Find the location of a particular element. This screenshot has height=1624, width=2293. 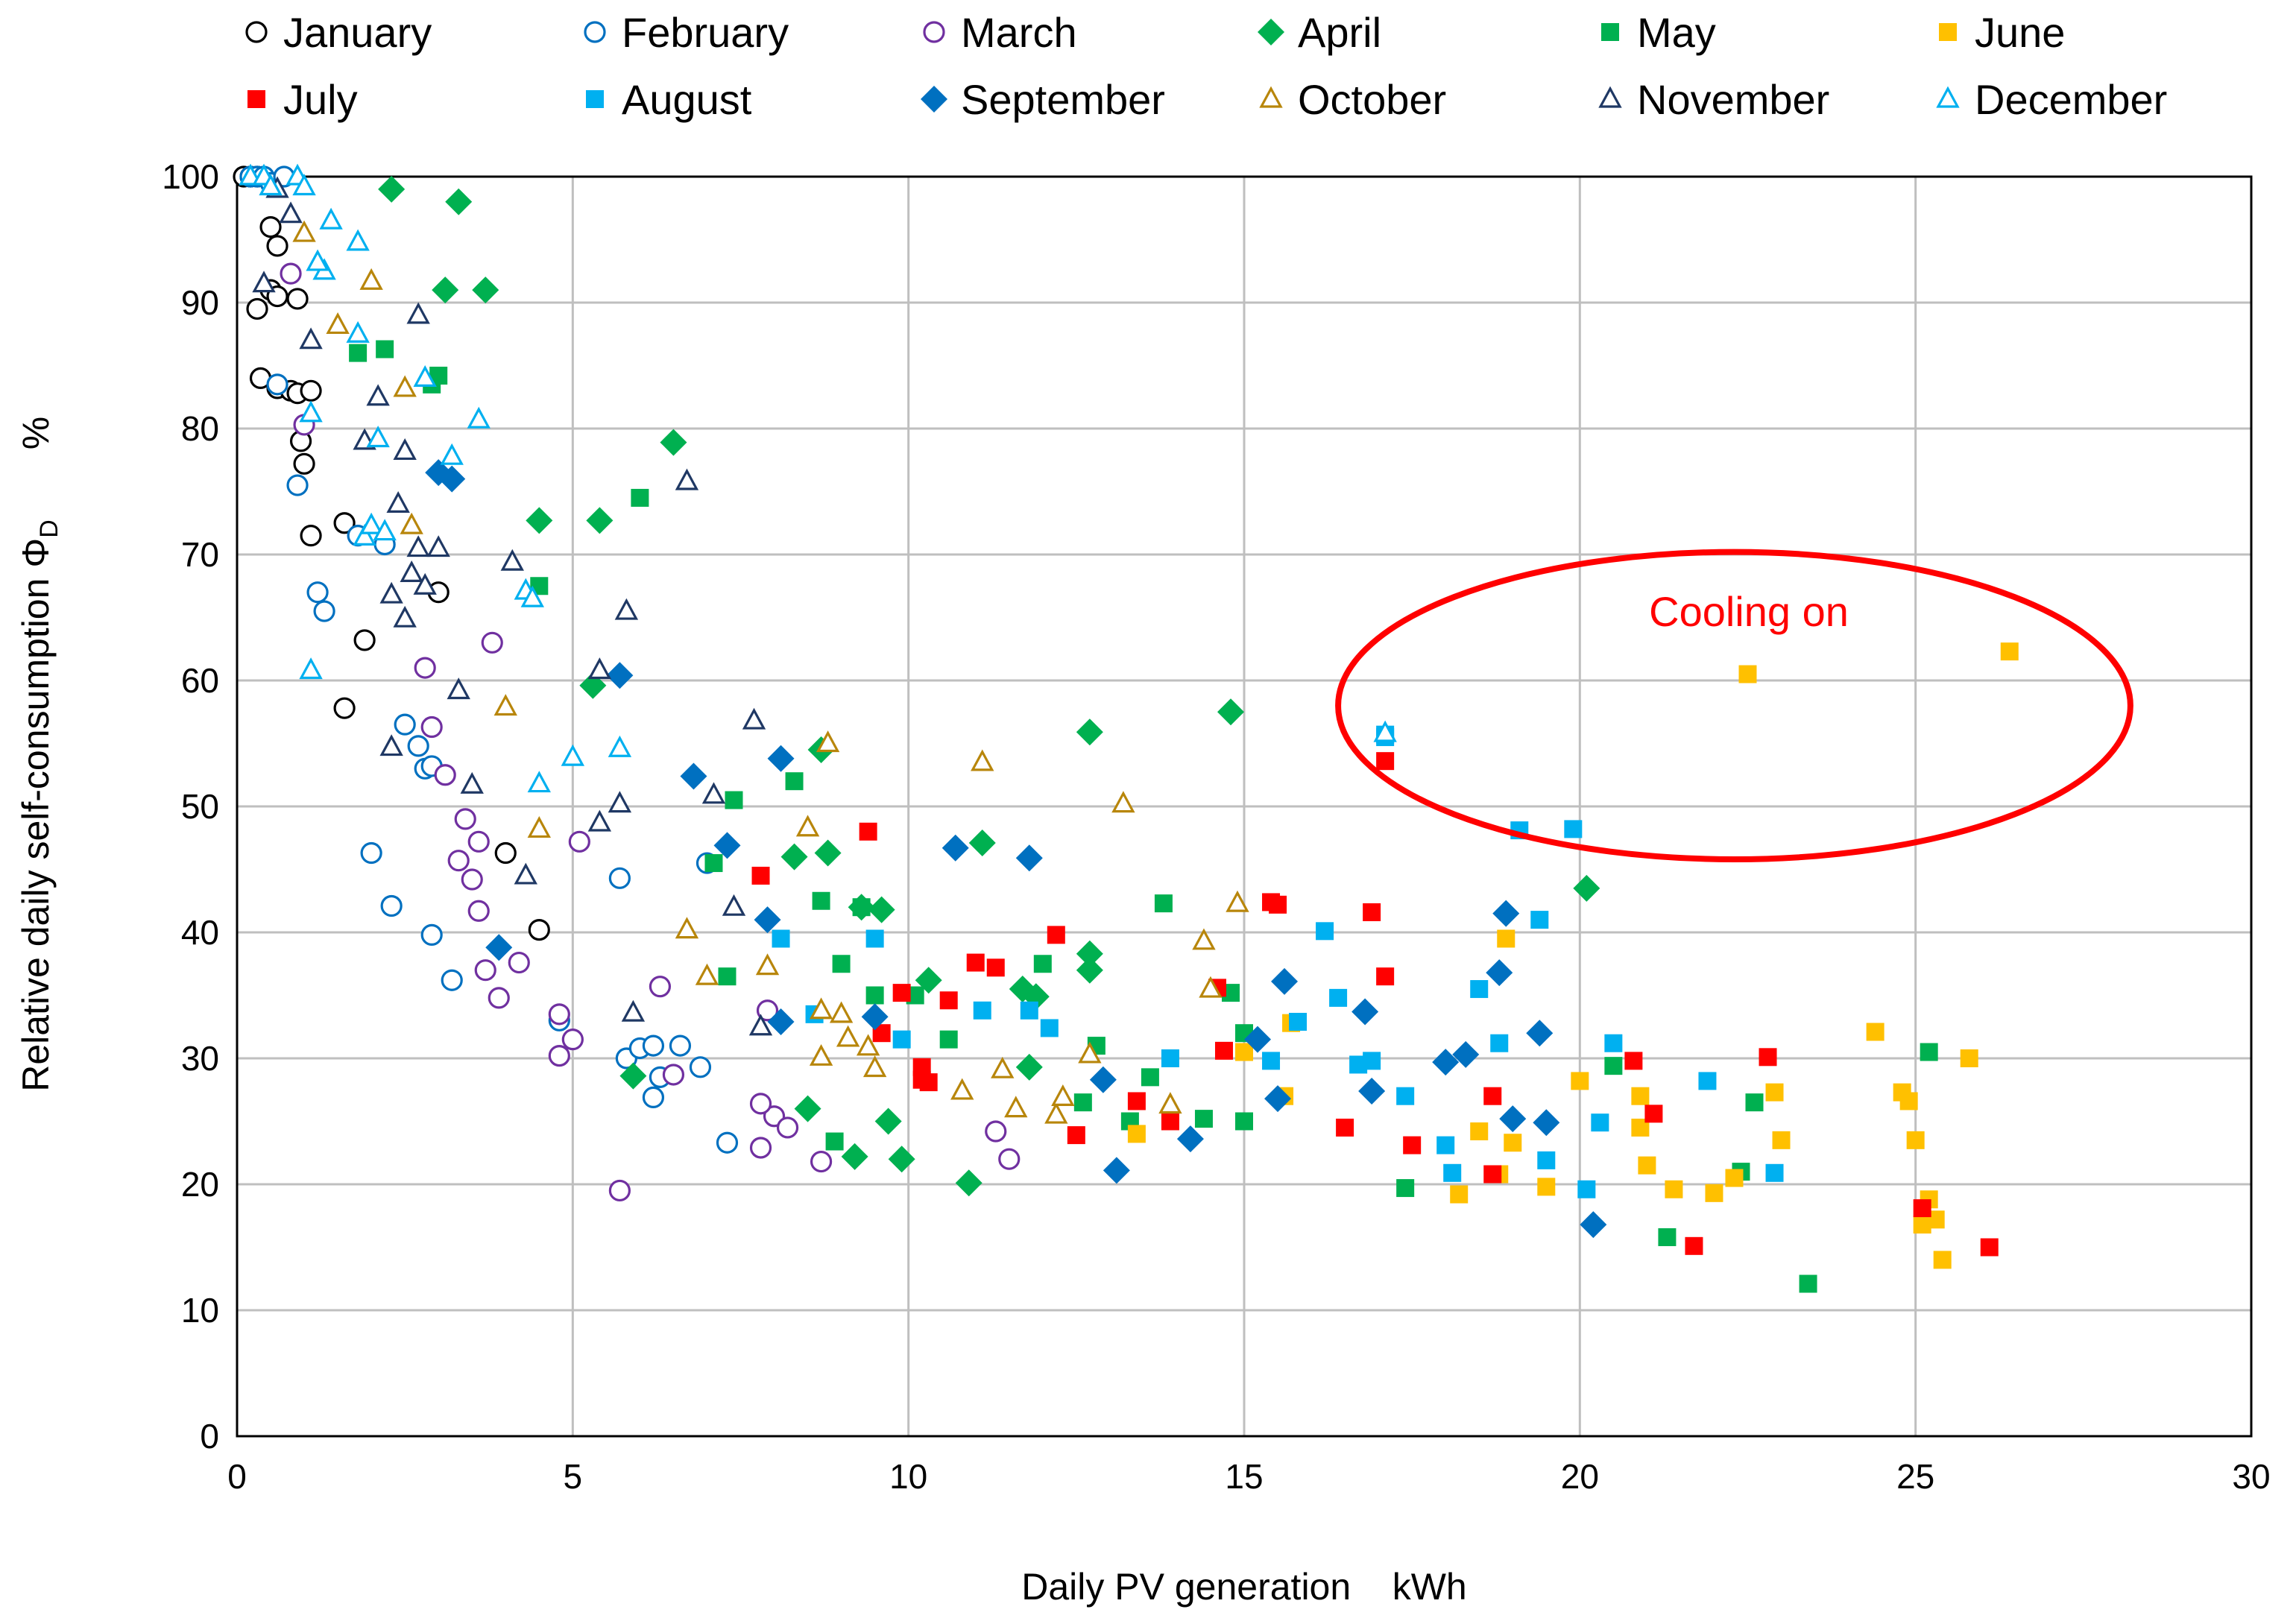

legend-entry-november: November is located at coordinates (1713, 99).